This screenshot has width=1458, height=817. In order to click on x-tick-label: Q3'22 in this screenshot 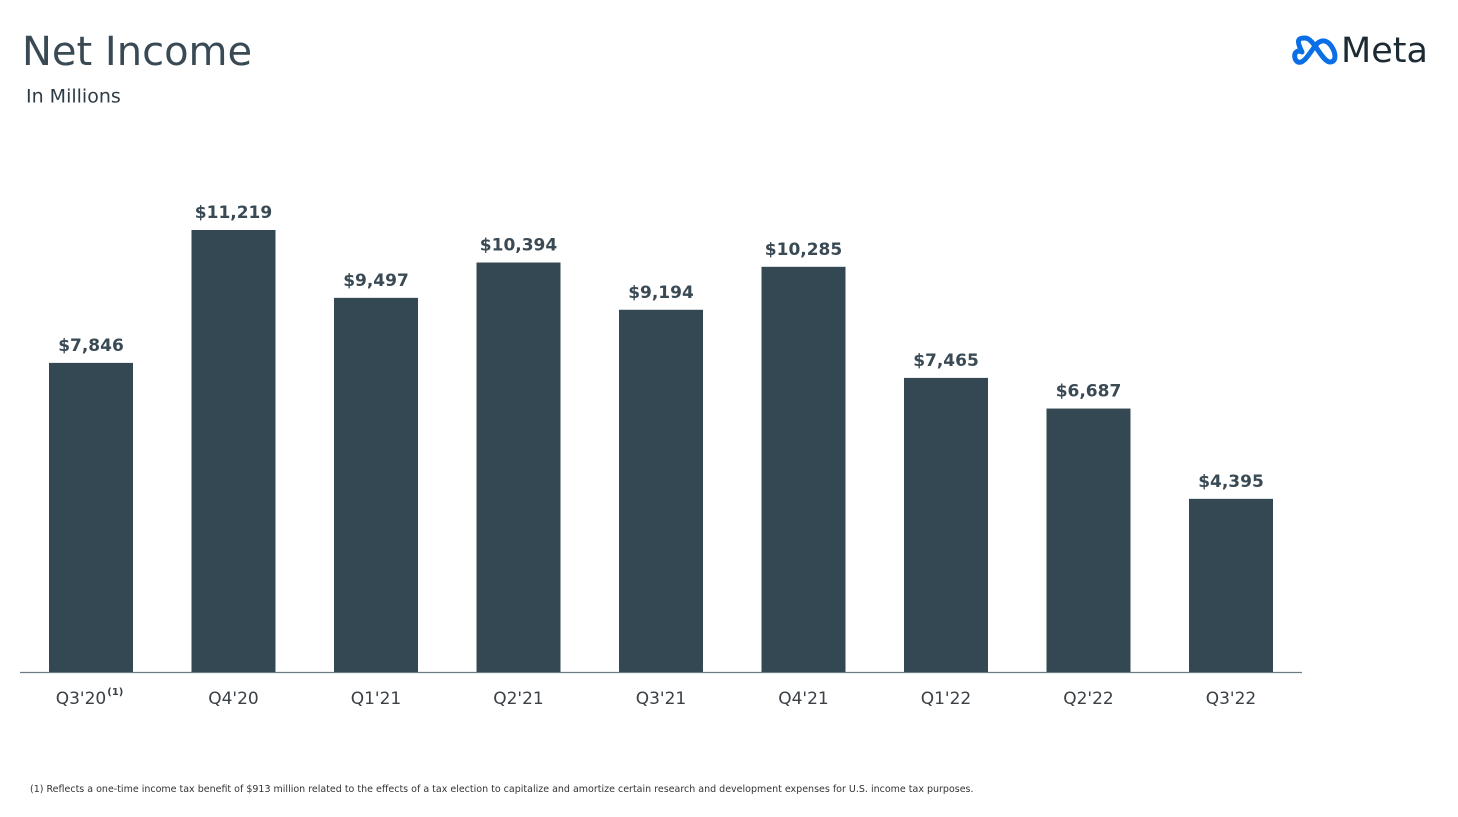, I will do `click(1231, 699)`.